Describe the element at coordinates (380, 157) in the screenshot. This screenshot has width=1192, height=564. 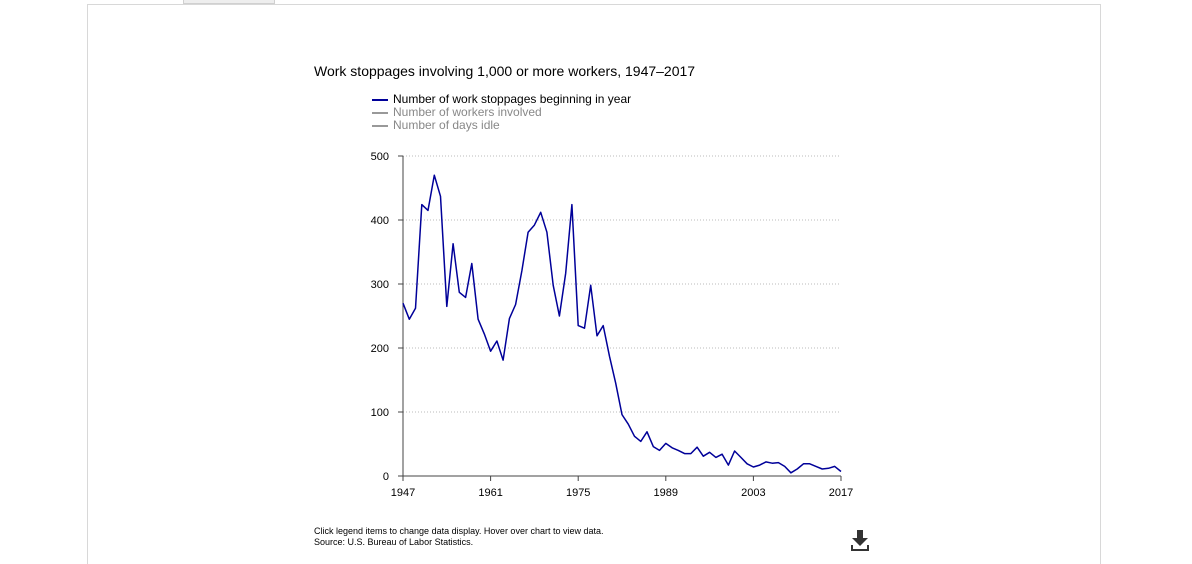
I see `y-tick-label: 500` at that location.